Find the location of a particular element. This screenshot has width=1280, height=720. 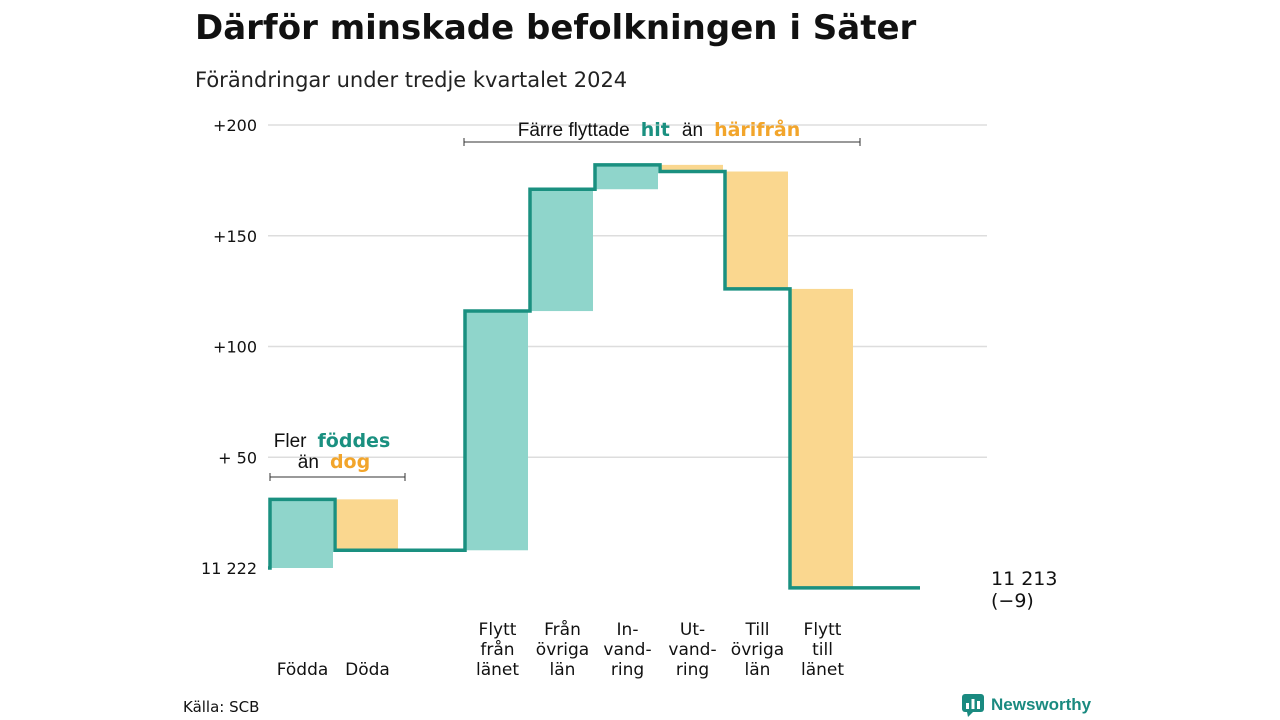

natural-annotation-prefix: Fler is located at coordinates (290, 441).